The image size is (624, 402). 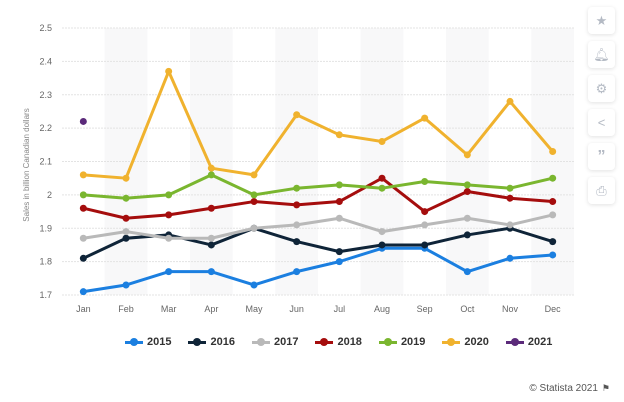 What do you see at coordinates (340, 309) in the screenshot?
I see `x-tick-label: Jul` at bounding box center [340, 309].